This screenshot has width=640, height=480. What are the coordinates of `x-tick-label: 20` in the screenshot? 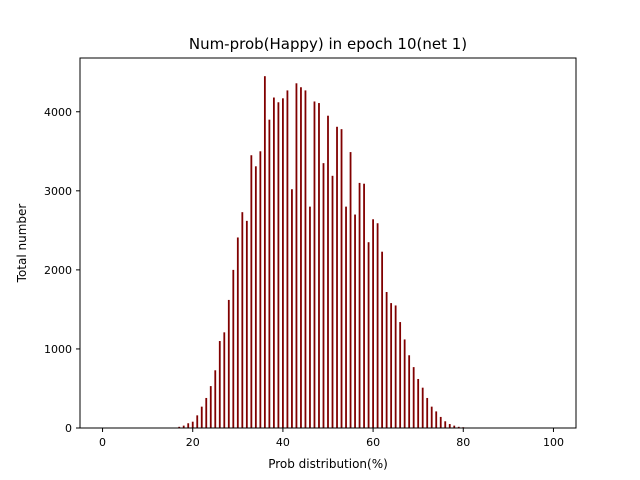 It's located at (193, 442).